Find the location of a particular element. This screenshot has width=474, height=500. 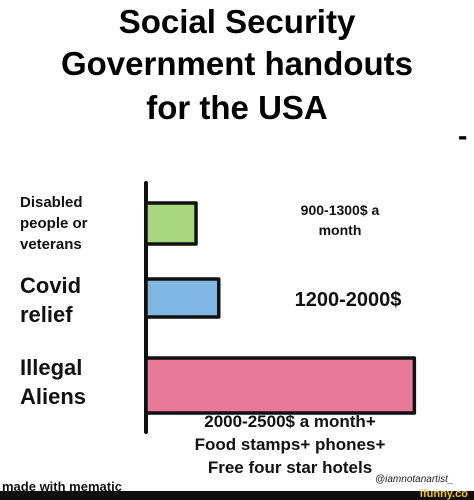

value-label-line: 2000-2500$ a month+ is located at coordinates (290, 421).